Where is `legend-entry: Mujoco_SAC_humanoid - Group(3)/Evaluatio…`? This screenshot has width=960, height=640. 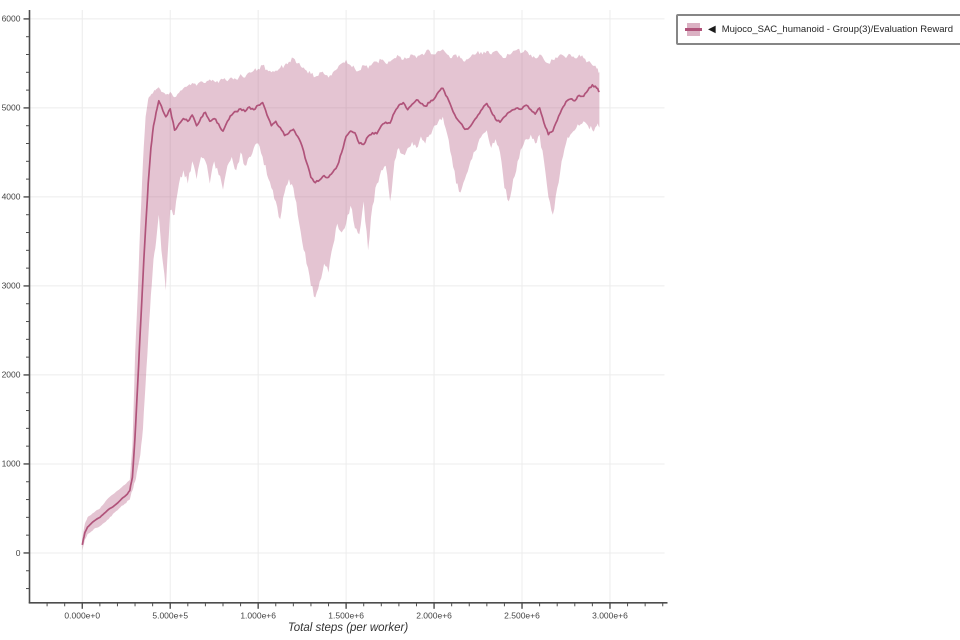
legend-entry: Mujoco_SAC_humanoid - Group(3)/Evaluatio… is located at coordinates (837, 29).